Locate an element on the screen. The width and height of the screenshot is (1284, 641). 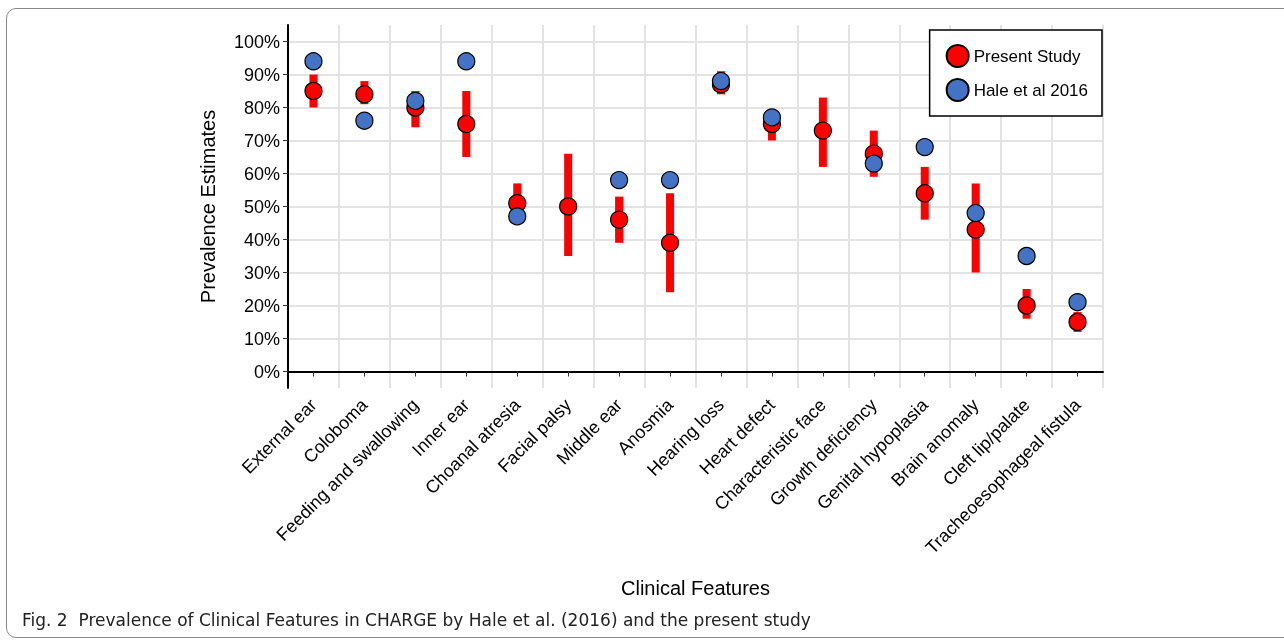
y-tick-label: 80% is located at coordinates (261, 107).